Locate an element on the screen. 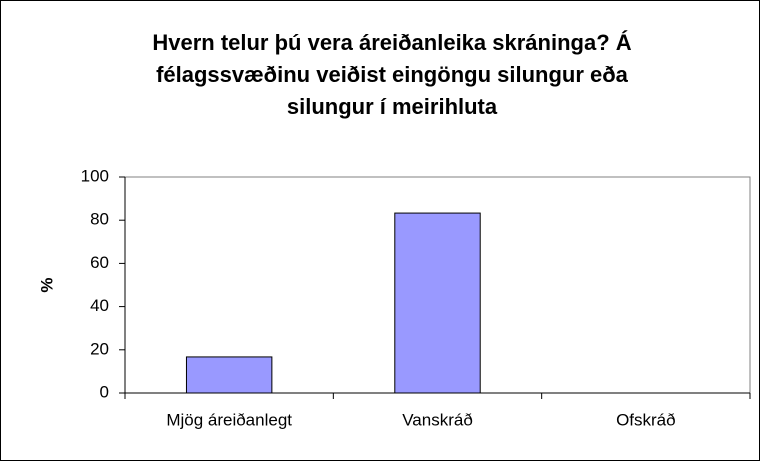 The width and height of the screenshot is (760, 461). y-tick-label: 100 is located at coordinates (95, 175).